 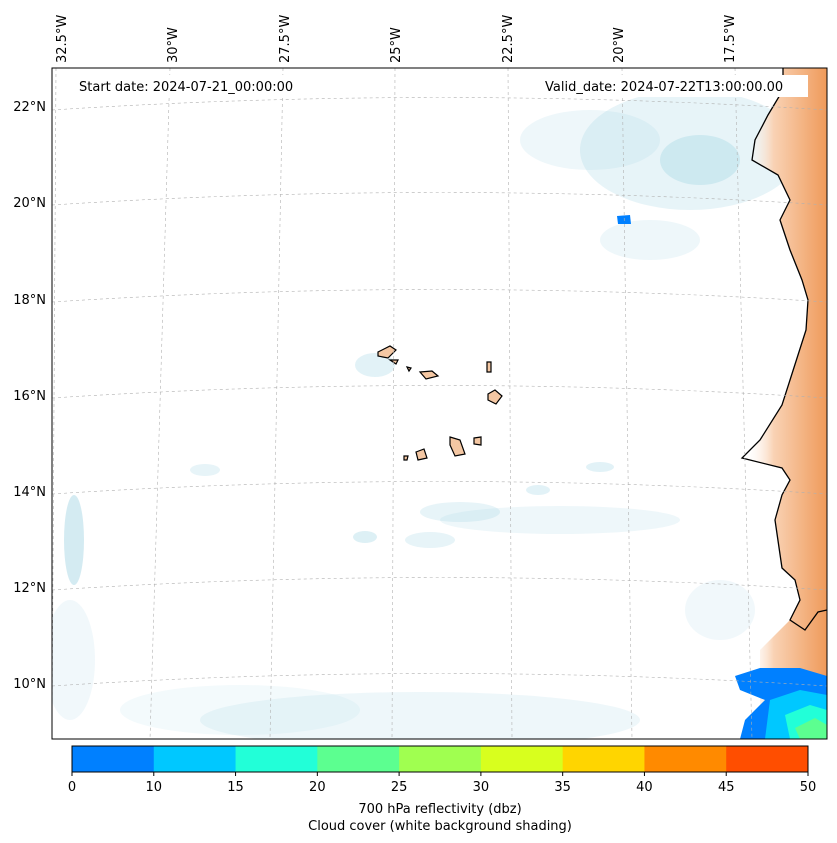 I want to click on lon-label-17-5w: 17.5°W, so click(x=730, y=39).